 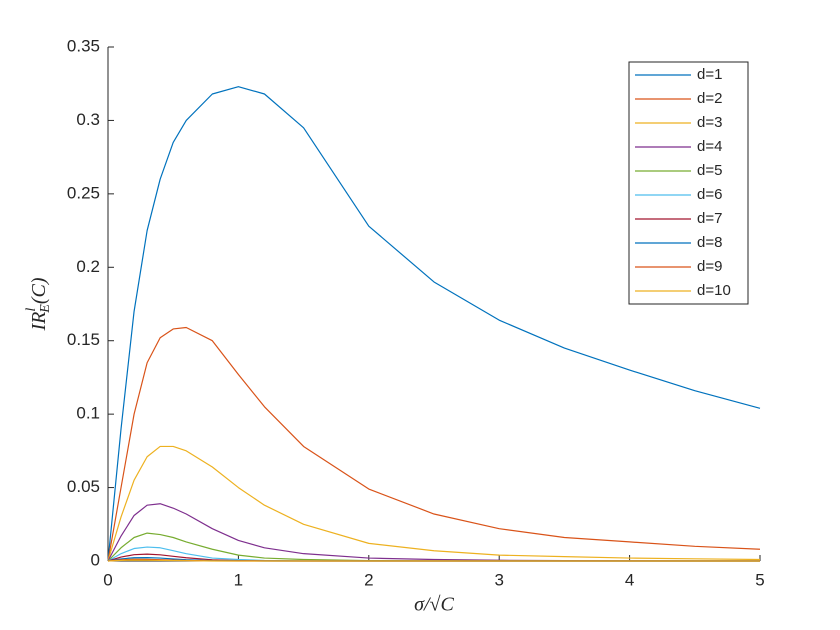 I want to click on legend-label: d=2, so click(x=709, y=98).